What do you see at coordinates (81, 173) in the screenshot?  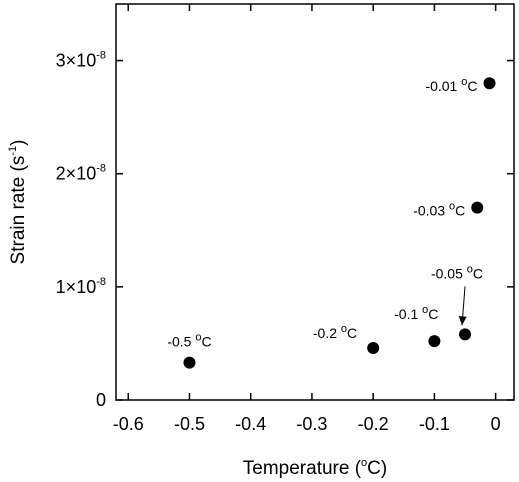 I see `y-tick-label: 2×10⁻⁸` at bounding box center [81, 173].